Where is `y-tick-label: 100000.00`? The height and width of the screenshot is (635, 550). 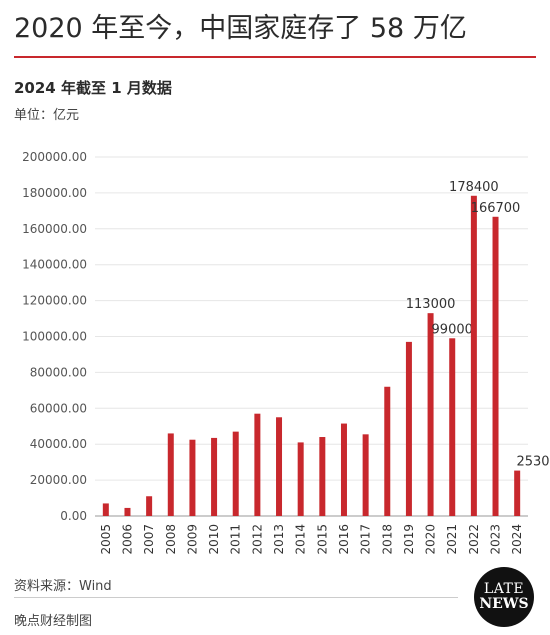
y-tick-label: 100000.00 is located at coordinates (54, 337).